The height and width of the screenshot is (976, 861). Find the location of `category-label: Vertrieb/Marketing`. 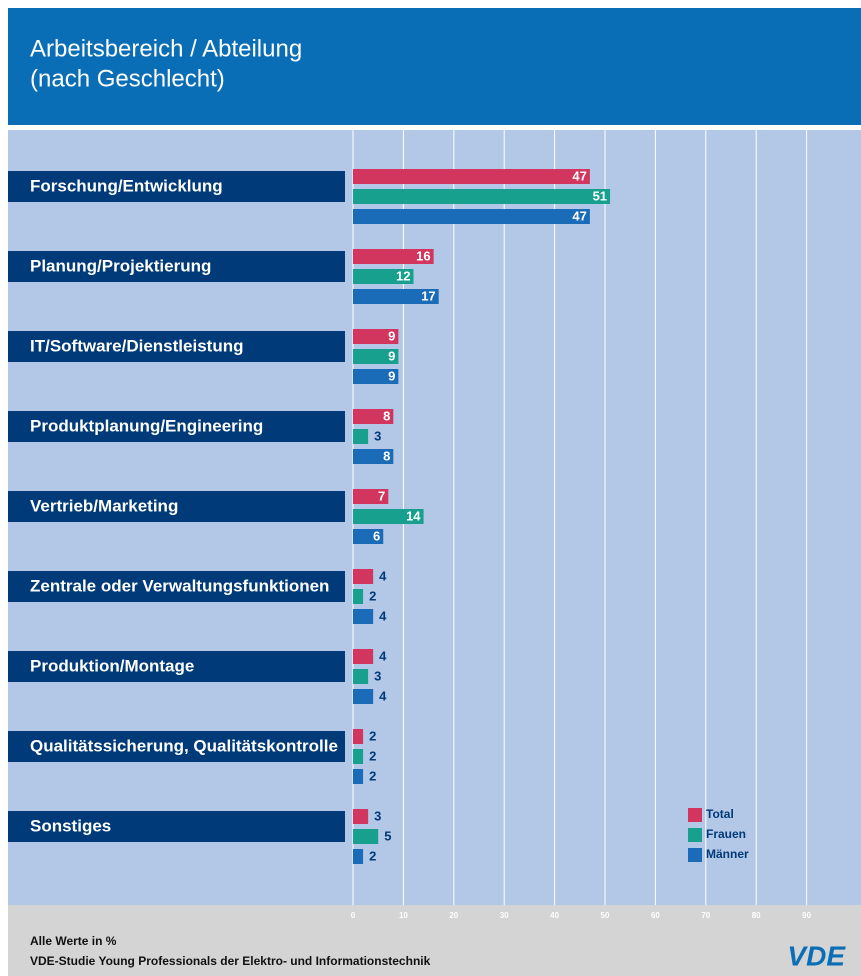

category-label: Vertrieb/Marketing is located at coordinates (104, 505).